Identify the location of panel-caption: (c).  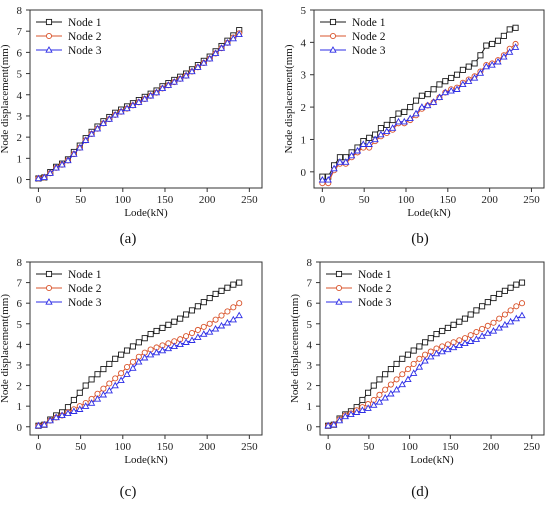
(128, 492).